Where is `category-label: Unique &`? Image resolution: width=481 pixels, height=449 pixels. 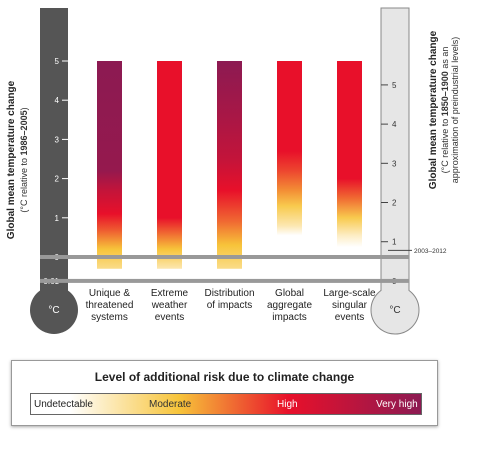
category-label: Unique & is located at coordinates (109, 293).